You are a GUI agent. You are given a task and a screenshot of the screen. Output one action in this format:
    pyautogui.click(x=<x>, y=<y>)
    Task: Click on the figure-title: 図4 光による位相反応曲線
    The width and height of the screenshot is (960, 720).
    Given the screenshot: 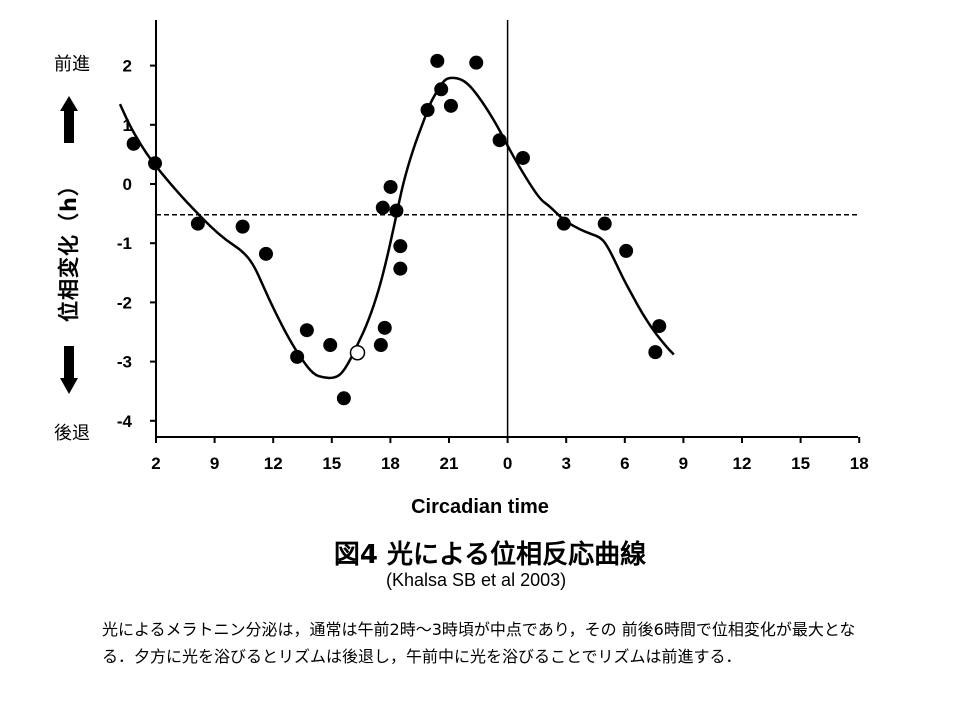 What is the action you would take?
    pyautogui.click(x=490, y=555)
    